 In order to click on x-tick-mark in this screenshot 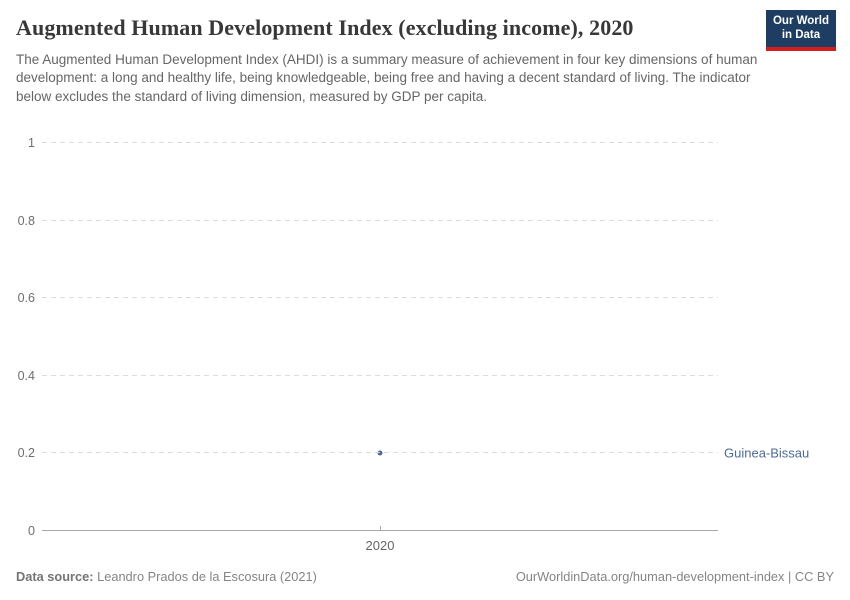, I will do `click(380, 528)`.